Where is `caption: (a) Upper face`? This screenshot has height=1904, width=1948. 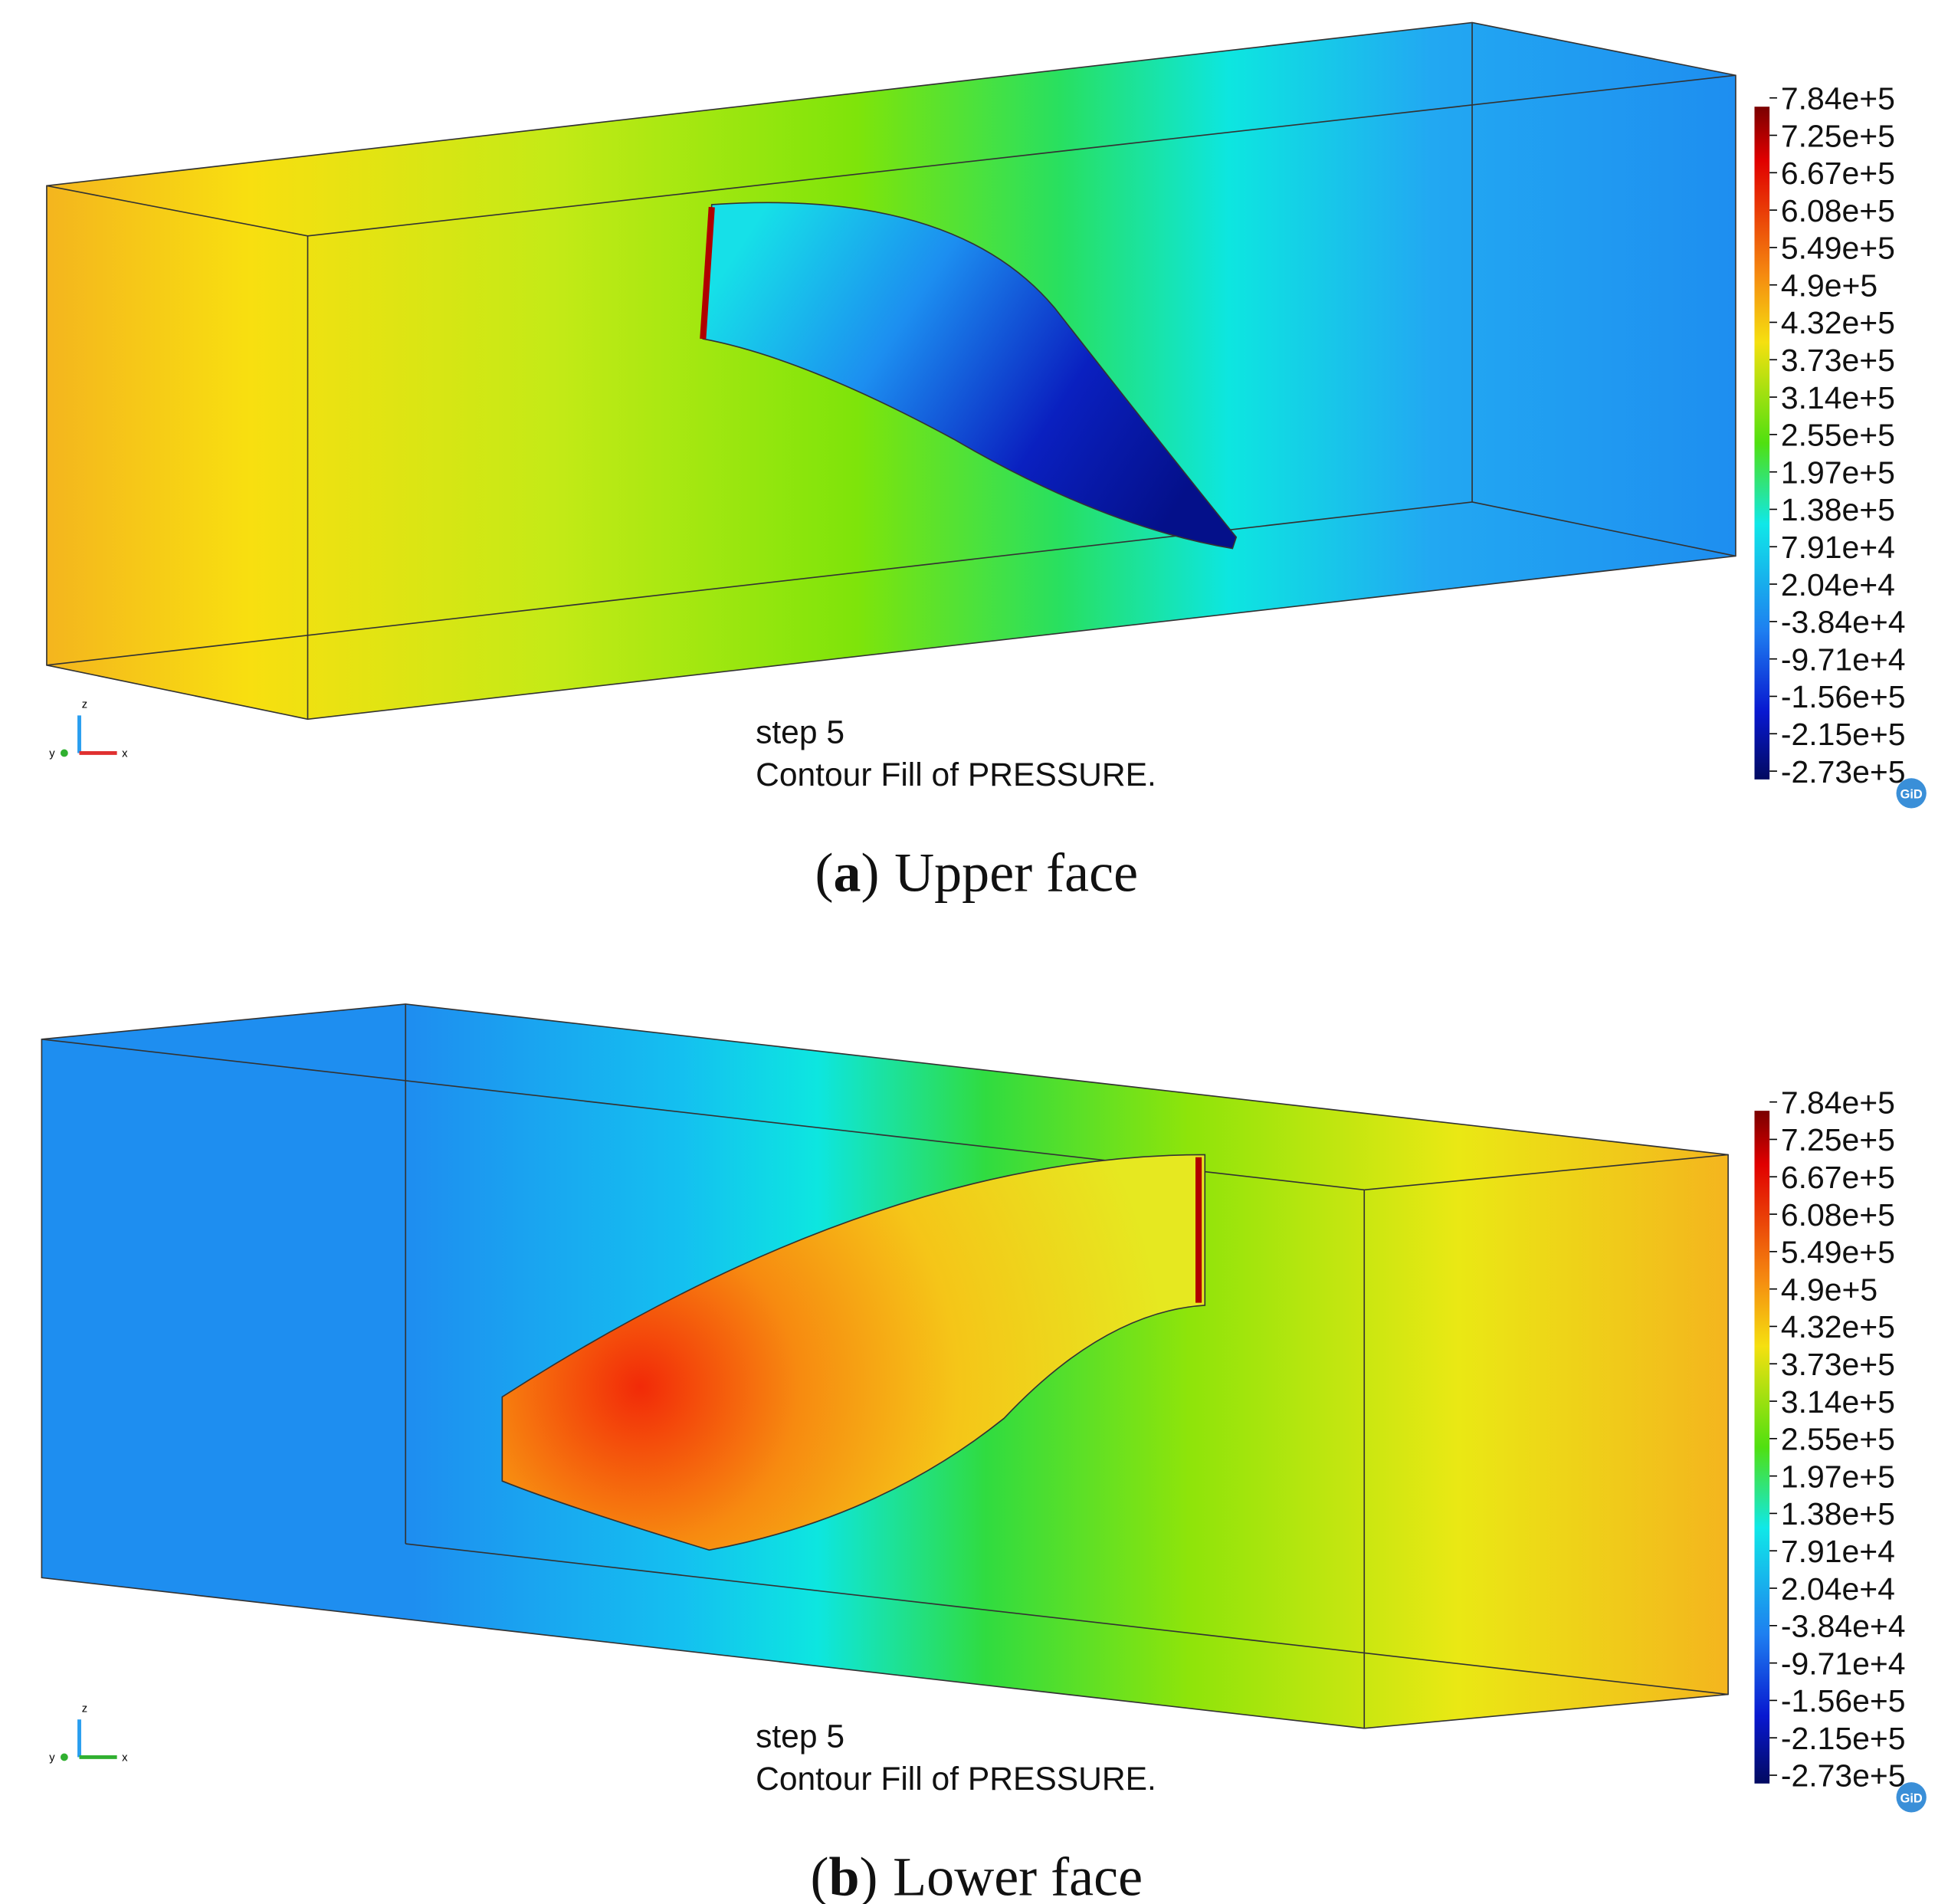 caption: (a) Upper face is located at coordinates (976, 873).